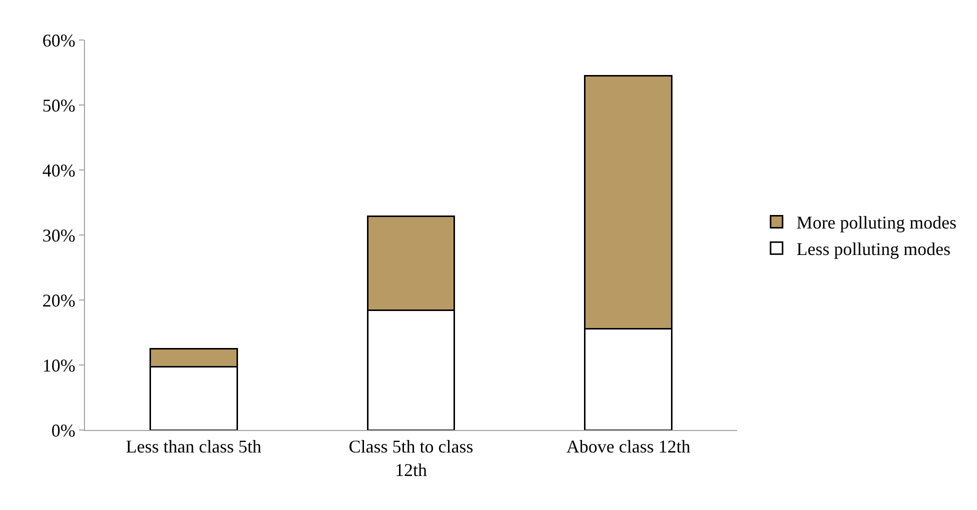  Describe the element at coordinates (876, 222) in the screenshot. I see `legend-label: More polluting modes` at that location.